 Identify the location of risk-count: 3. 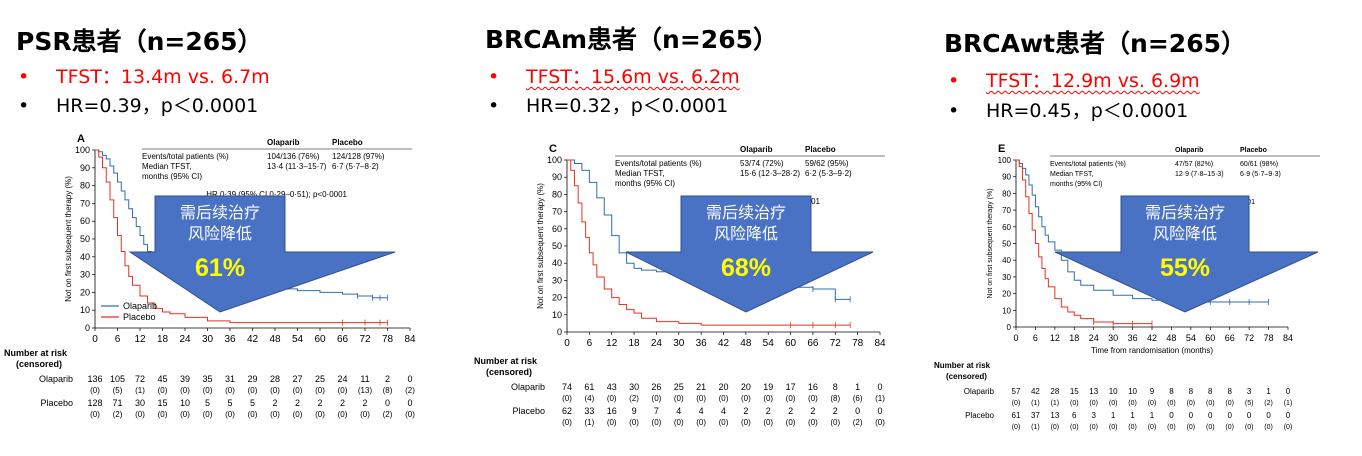
(1249, 391).